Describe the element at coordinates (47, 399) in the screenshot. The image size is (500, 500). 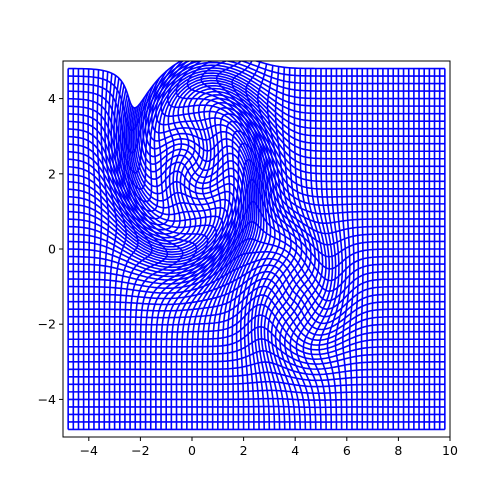
I see `y-tick-label: −4` at that location.